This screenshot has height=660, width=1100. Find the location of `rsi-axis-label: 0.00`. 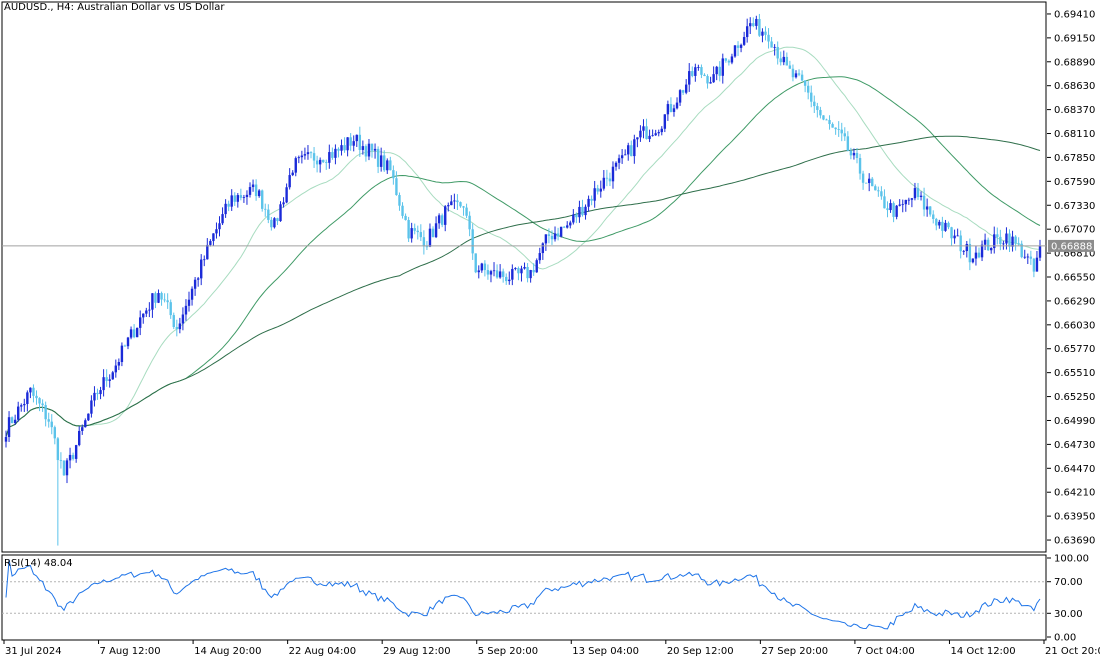

rsi-axis-label: 0.00 is located at coordinates (1065, 638).